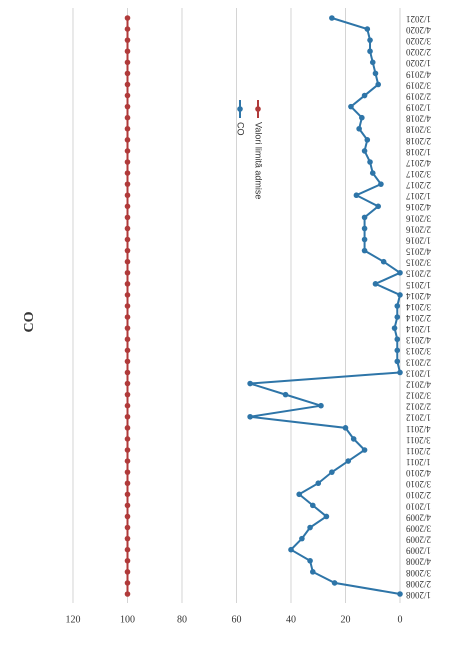 Image resolution: width=457 pixels, height=648 pixels. I want to click on x-tick-label: 1/2021, so click(418, 19).